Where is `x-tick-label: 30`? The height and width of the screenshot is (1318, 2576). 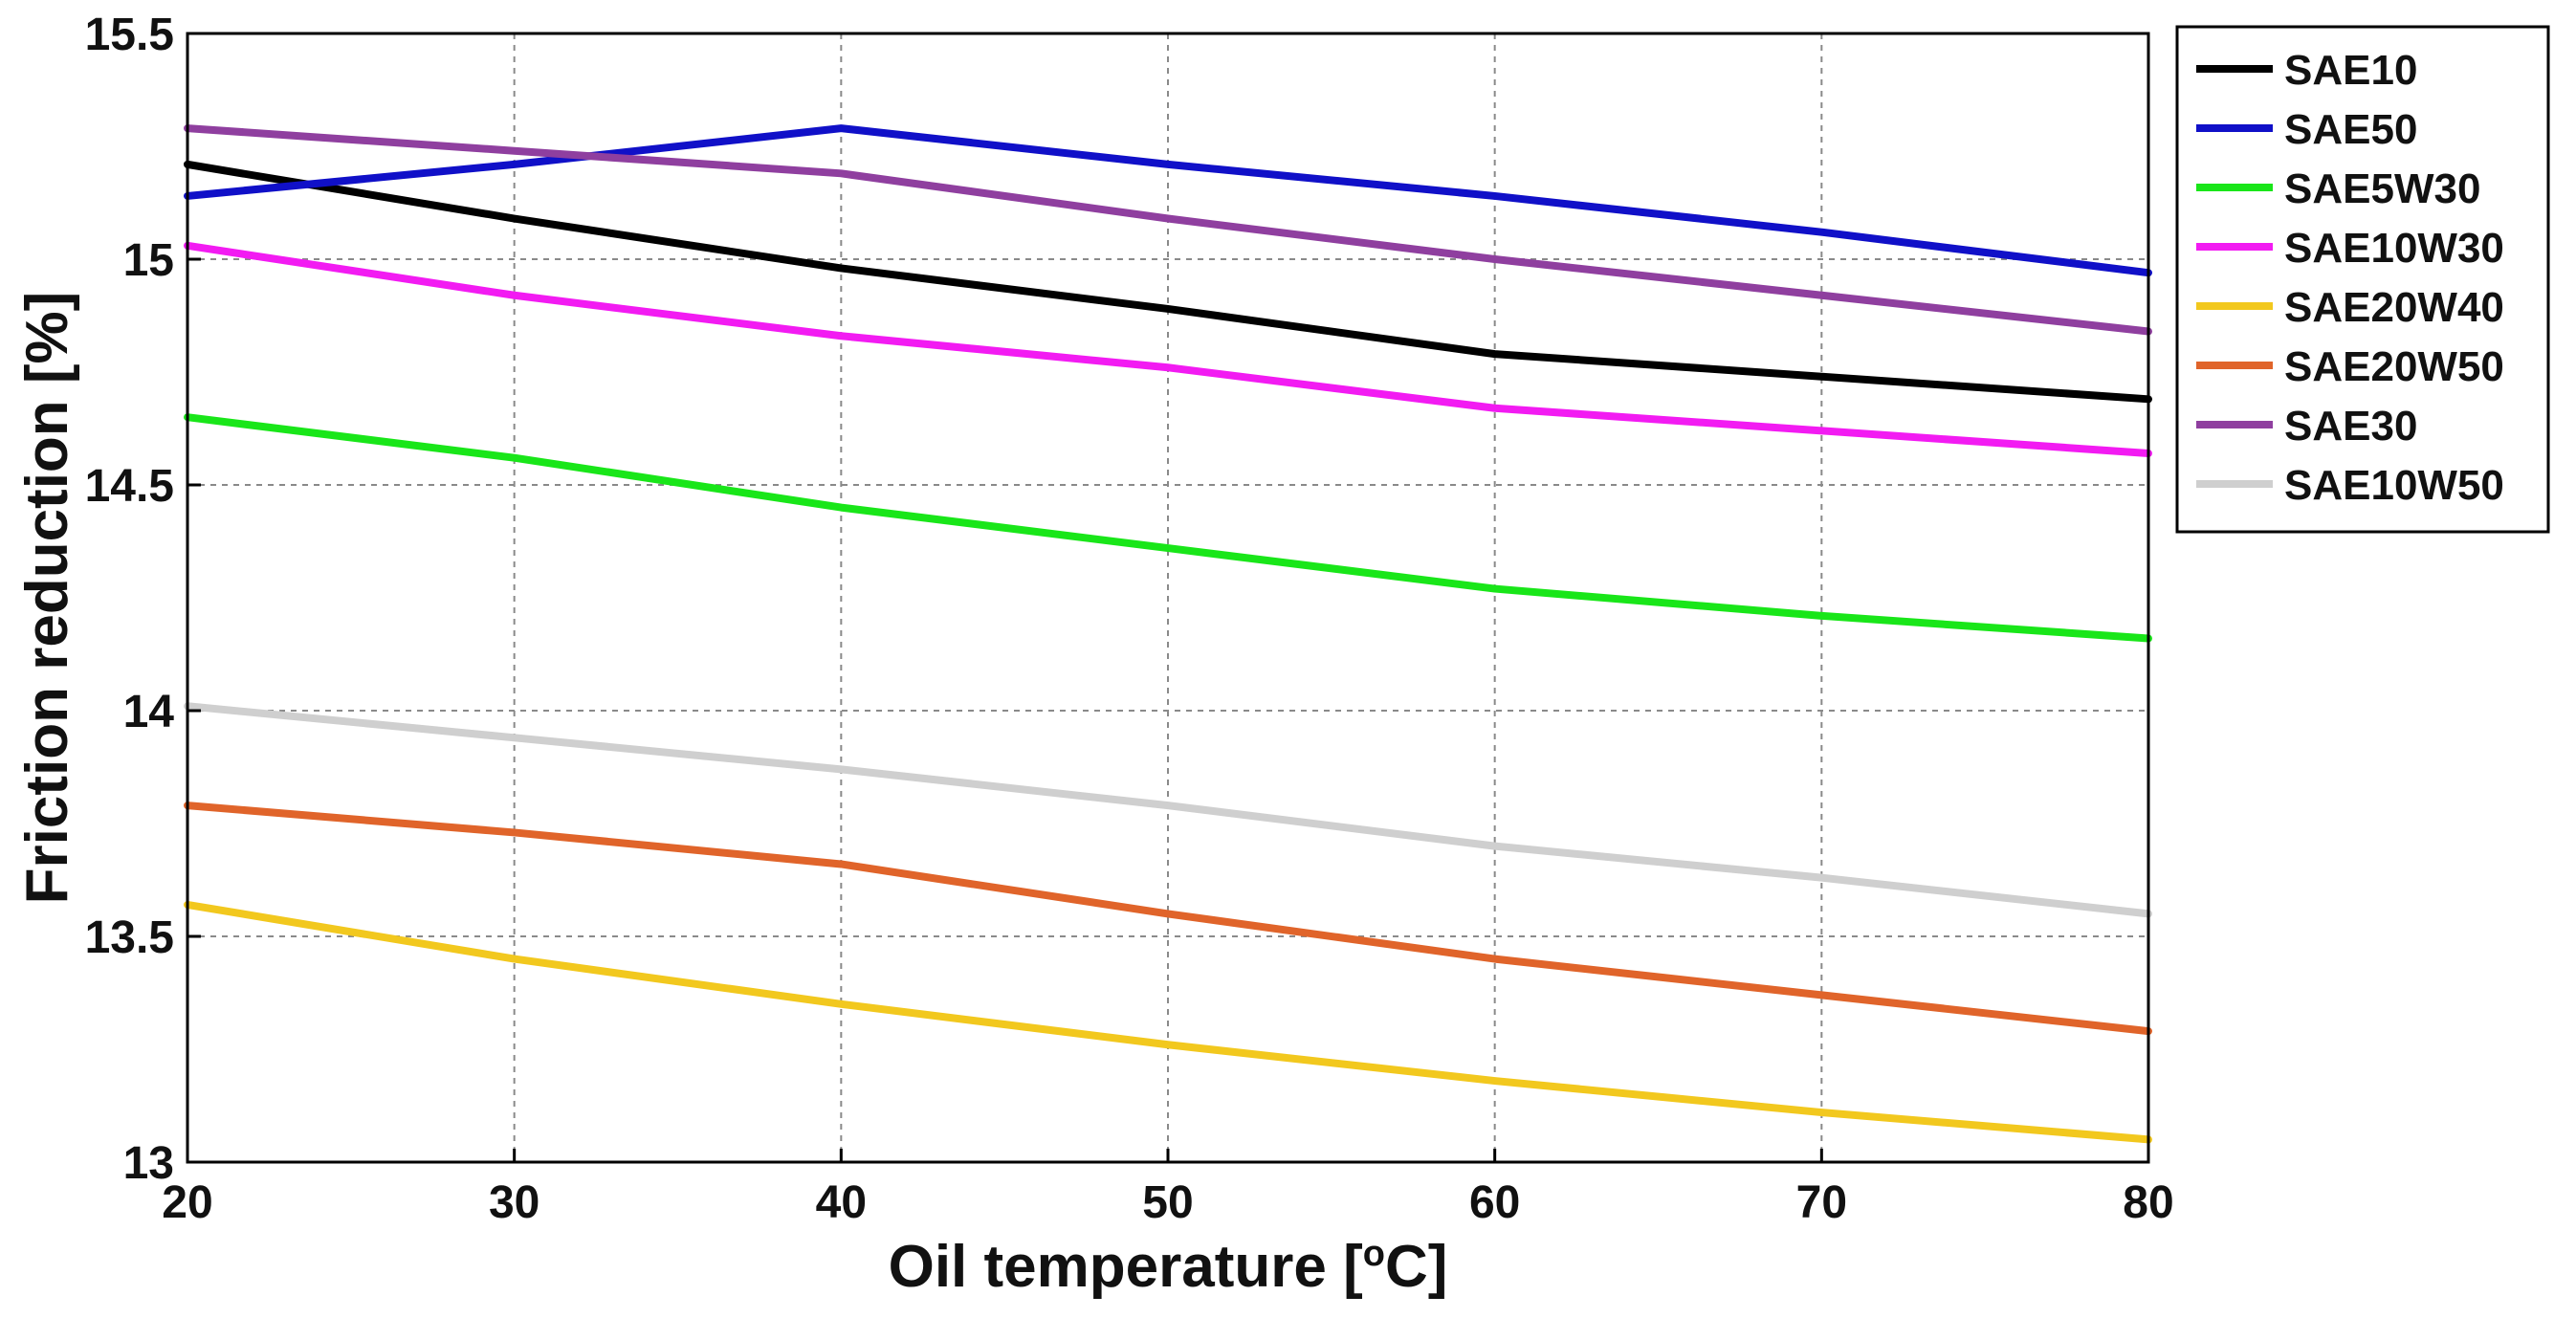
x-tick-label: 30 is located at coordinates (514, 1202).